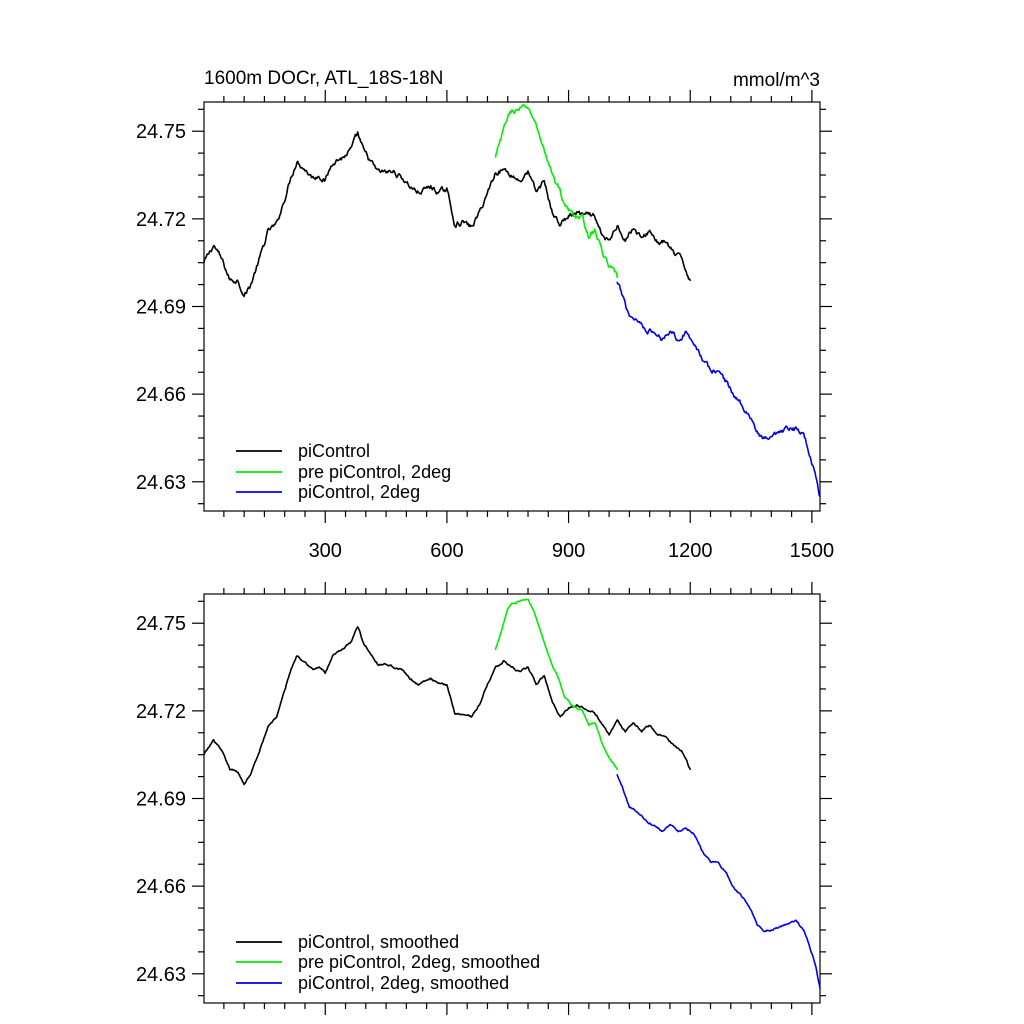 The height and width of the screenshot is (1024, 1024). What do you see at coordinates (812, 551) in the screenshot?
I see `x-tick-label: 1500` at bounding box center [812, 551].